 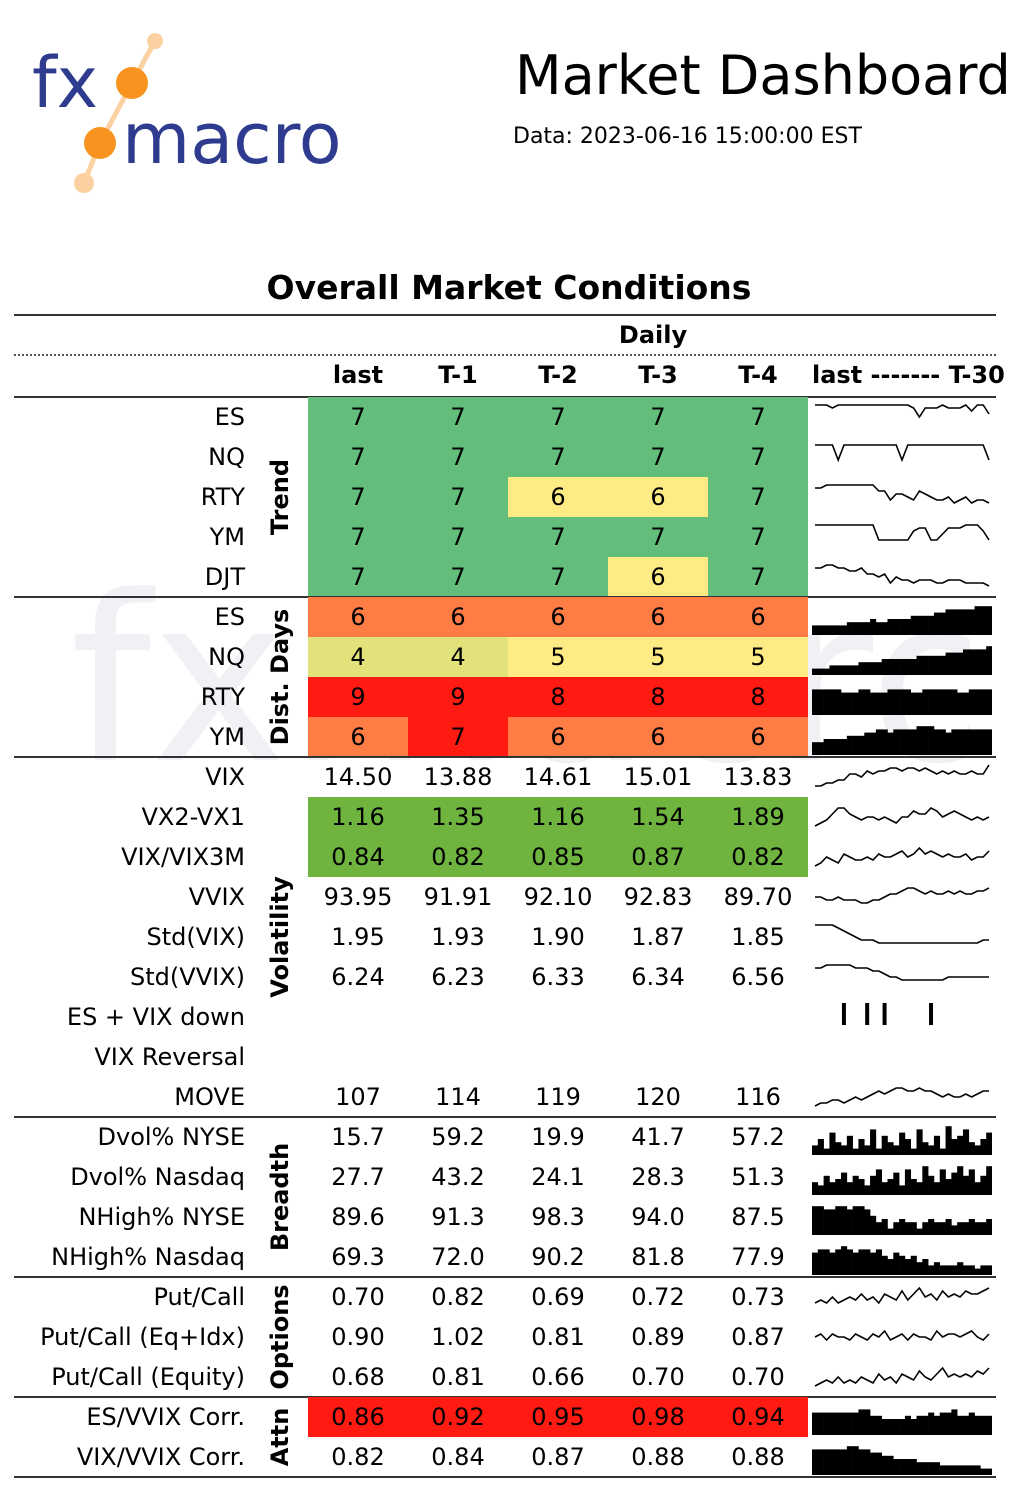 I want to click on table-row: RTY 9 9 8 8 8, so click(x=509, y=697).